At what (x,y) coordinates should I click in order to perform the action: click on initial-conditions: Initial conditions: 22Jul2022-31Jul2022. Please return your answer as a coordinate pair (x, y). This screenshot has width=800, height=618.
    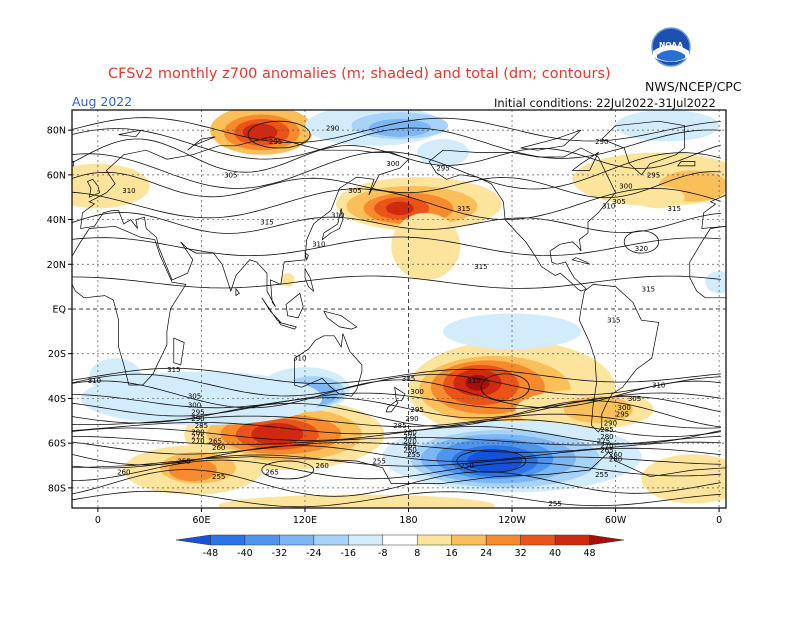
    Looking at the image, I should click on (605, 103).